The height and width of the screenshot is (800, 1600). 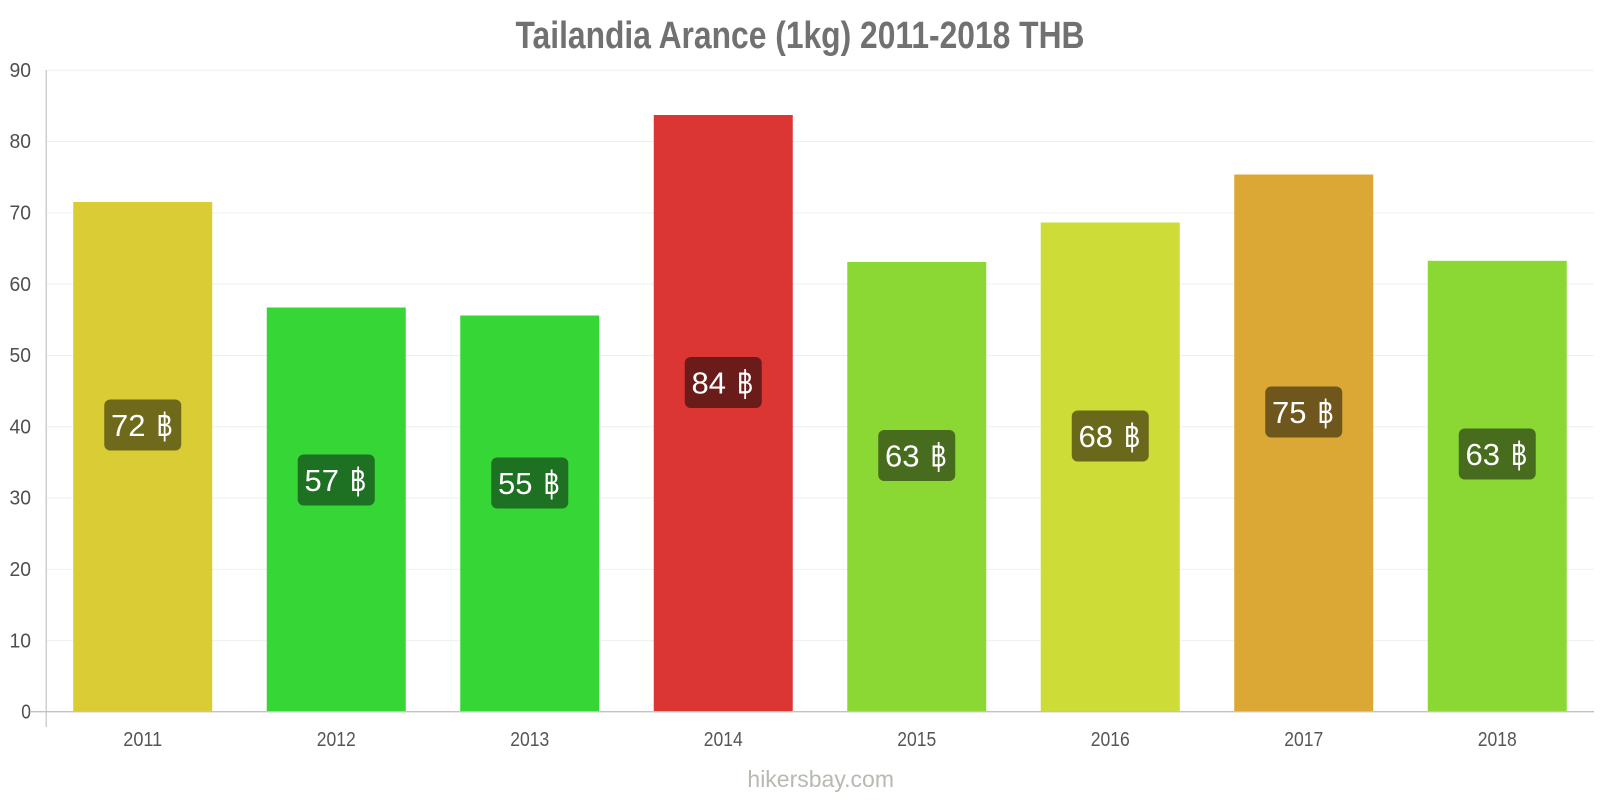 I want to click on svg-text: 2012, so click(x=336, y=740).